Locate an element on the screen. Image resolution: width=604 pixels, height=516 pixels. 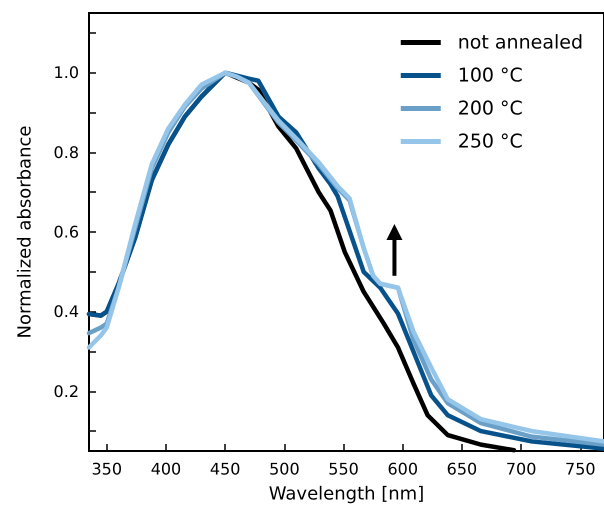
y-tick-label: 0.2 is located at coordinates (66, 391).